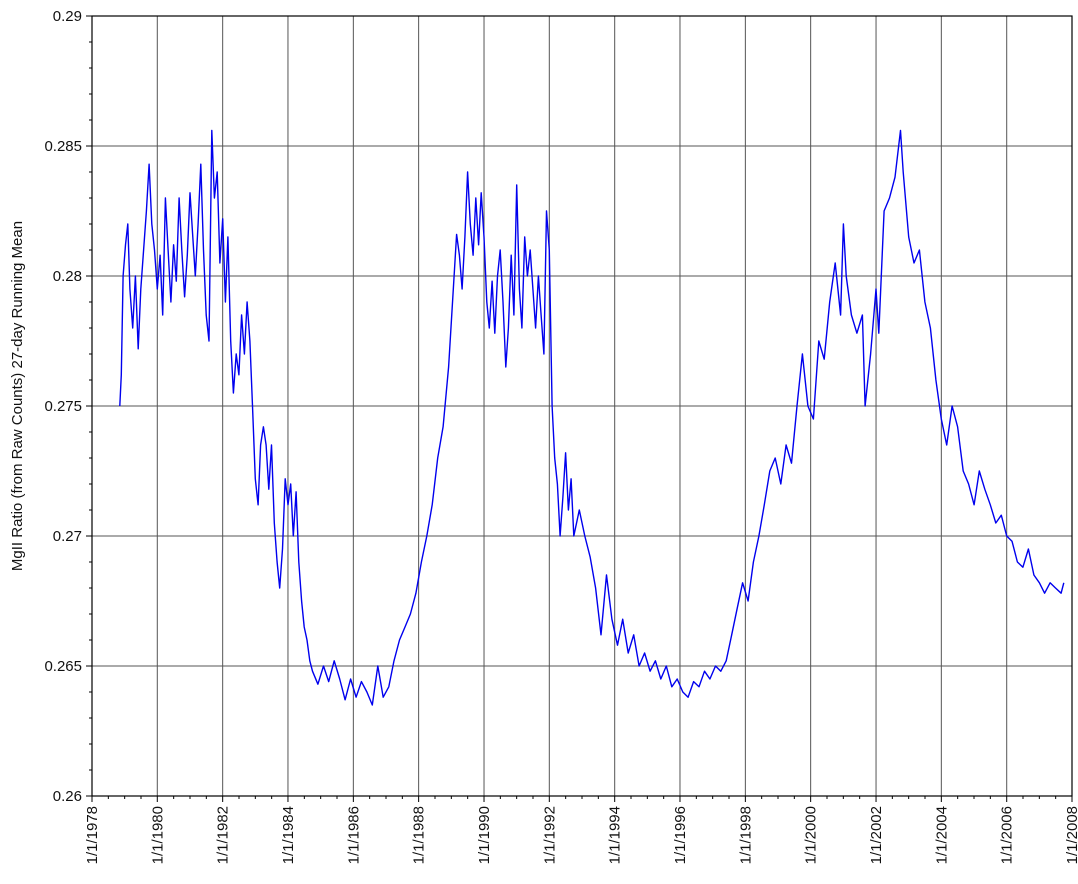 This screenshot has height=884, width=1078. Describe the element at coordinates (680, 835) in the screenshot. I see `x-tick-label: 1/1/1996` at that location.